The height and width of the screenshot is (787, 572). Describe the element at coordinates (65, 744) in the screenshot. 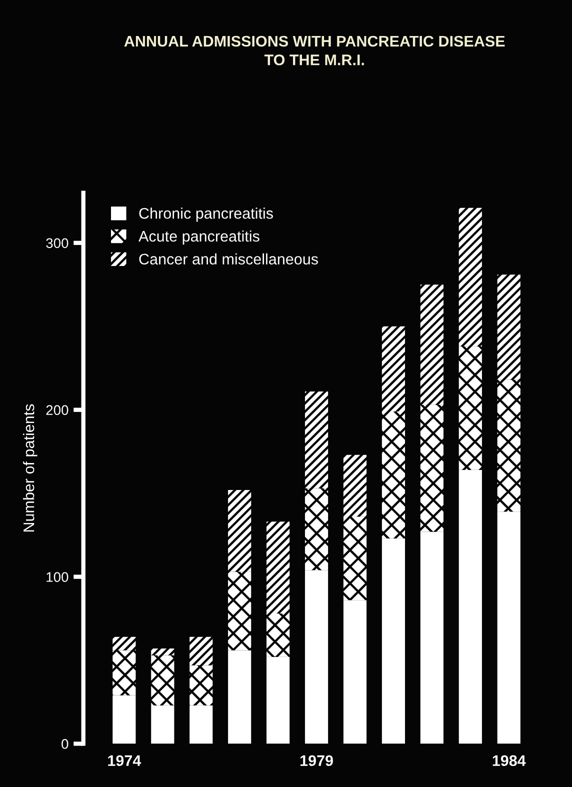

I see `y-tick-label: 0` at that location.